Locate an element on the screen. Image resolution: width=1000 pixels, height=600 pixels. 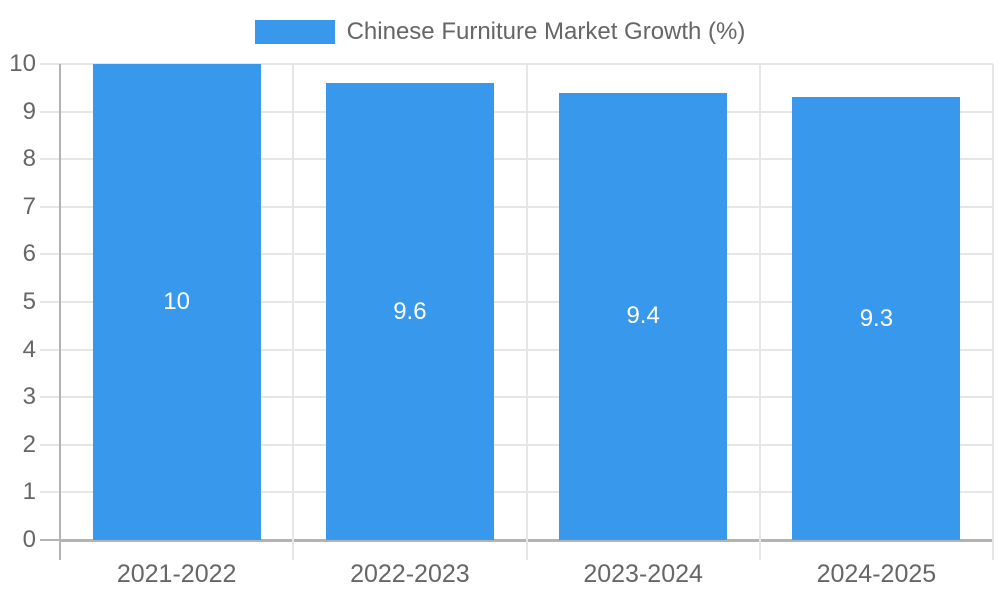
y-axis-tick-label: 7 is located at coordinates (29, 206).